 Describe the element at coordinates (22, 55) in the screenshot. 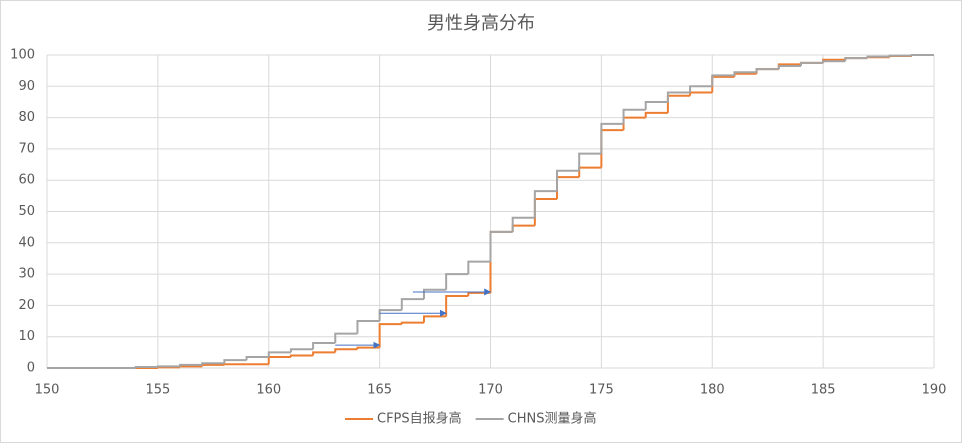

I see `y-tick-label: 100` at that location.